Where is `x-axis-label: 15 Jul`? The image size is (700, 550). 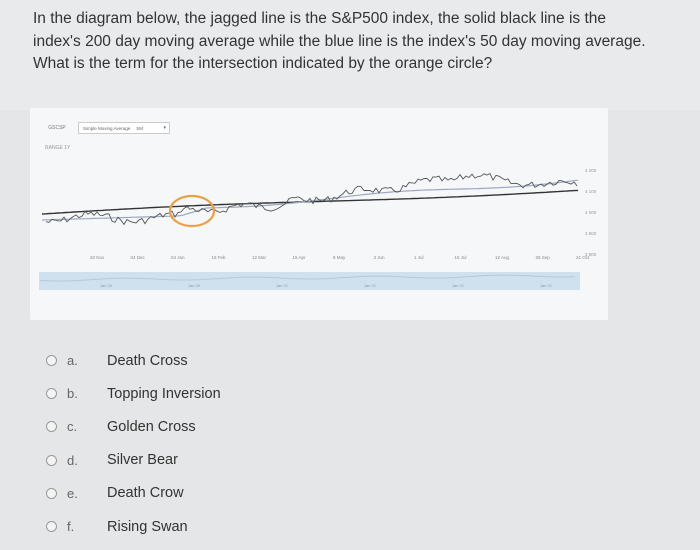 x-axis-label: 15 Jul is located at coordinates (461, 257).